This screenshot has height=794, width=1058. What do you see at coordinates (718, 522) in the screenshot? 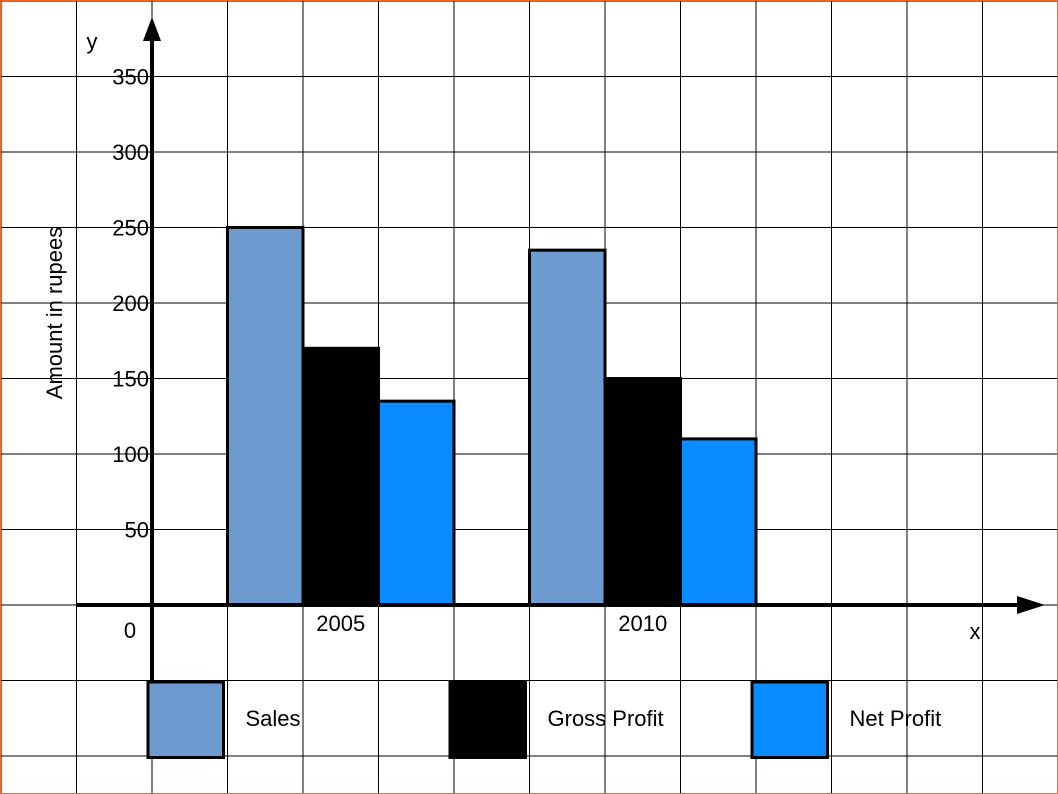
I see `bar-net-profit-2010` at bounding box center [718, 522].